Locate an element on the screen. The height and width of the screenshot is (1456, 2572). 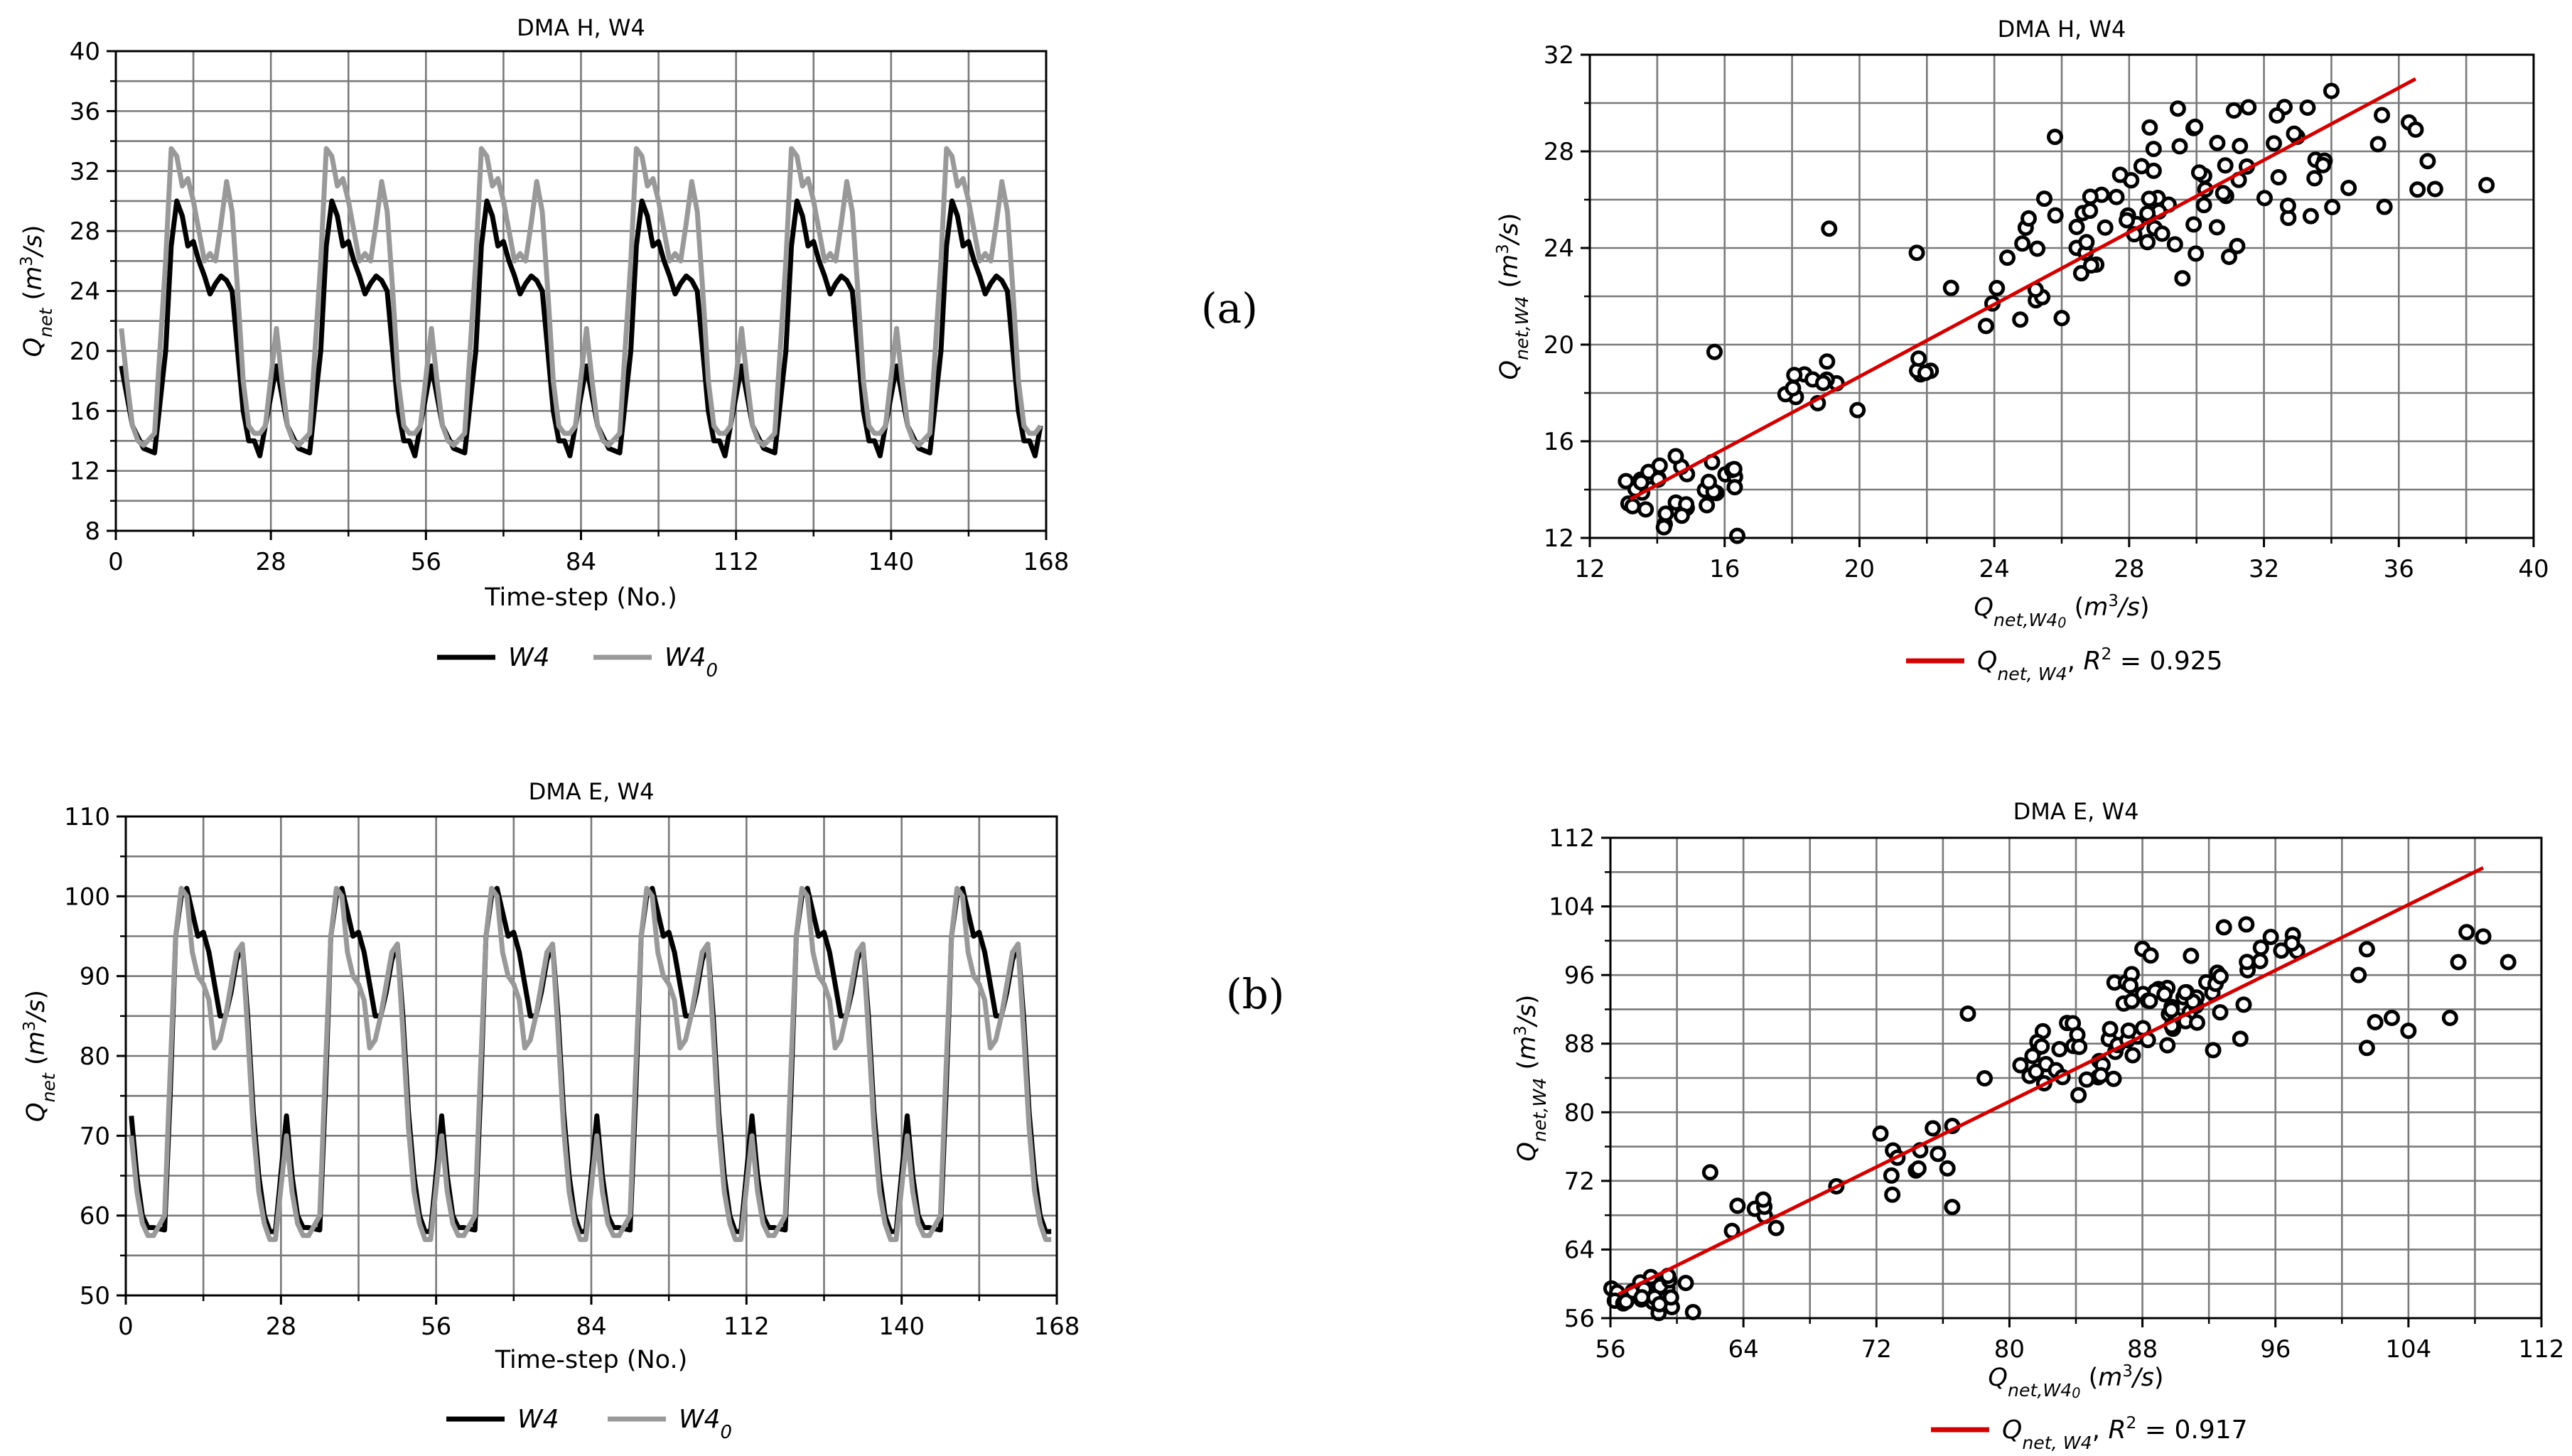
legend-label-fit: Qnet, W4, R2 = 0.917 is located at coordinates (2125, 1433).